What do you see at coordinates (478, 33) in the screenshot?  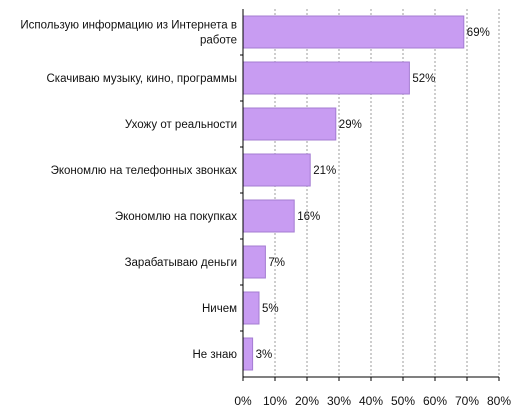 I see `value-label: 69%` at bounding box center [478, 33].